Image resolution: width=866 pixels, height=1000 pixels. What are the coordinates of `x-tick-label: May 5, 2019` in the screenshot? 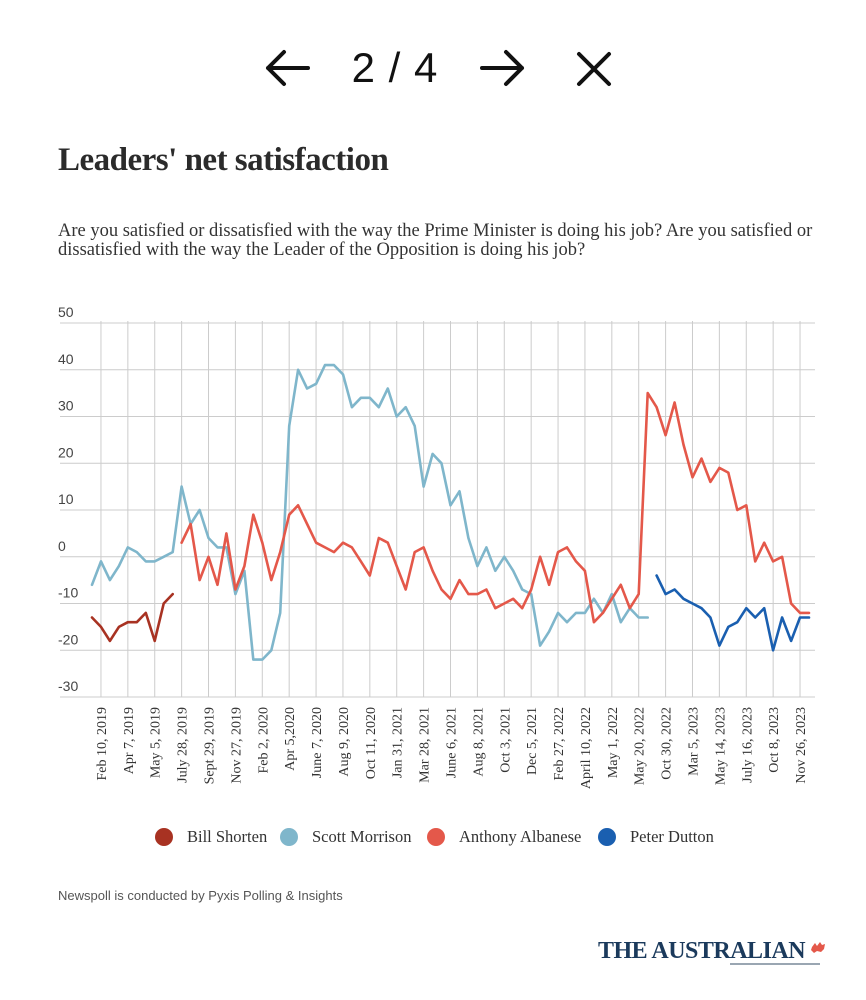 It's located at (156, 742).